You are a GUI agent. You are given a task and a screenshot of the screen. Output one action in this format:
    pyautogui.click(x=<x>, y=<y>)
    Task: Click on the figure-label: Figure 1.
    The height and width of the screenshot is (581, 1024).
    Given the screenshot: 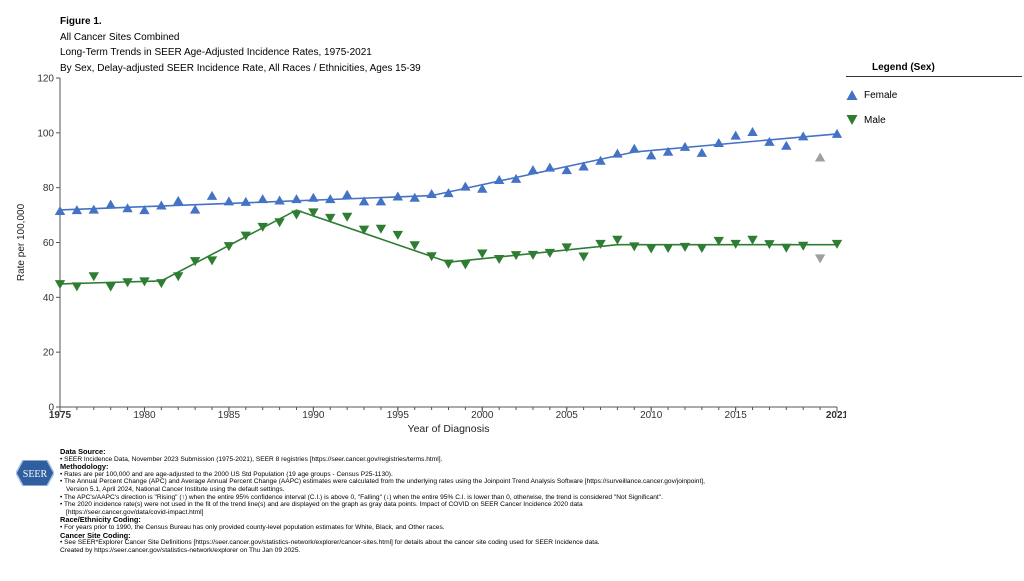 What is the action you would take?
    pyautogui.click(x=81, y=21)
    